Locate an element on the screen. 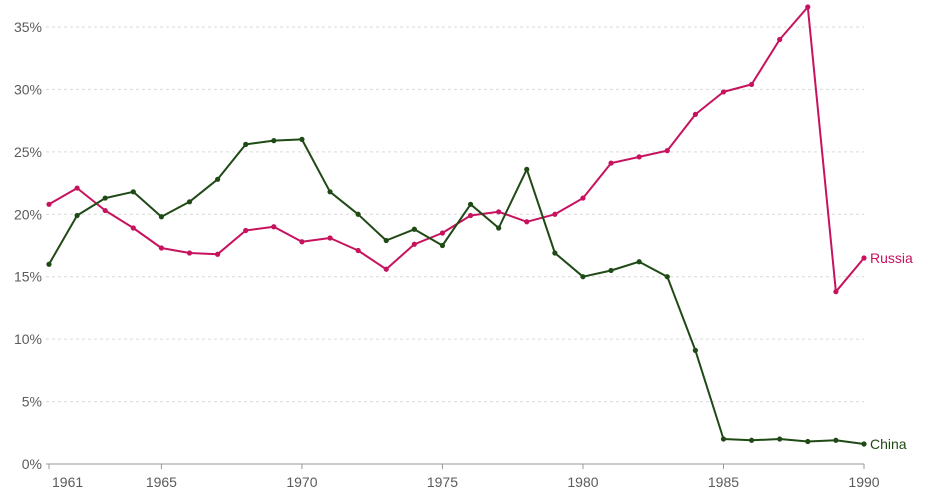  x-tick-label: 1965 is located at coordinates (161, 482).